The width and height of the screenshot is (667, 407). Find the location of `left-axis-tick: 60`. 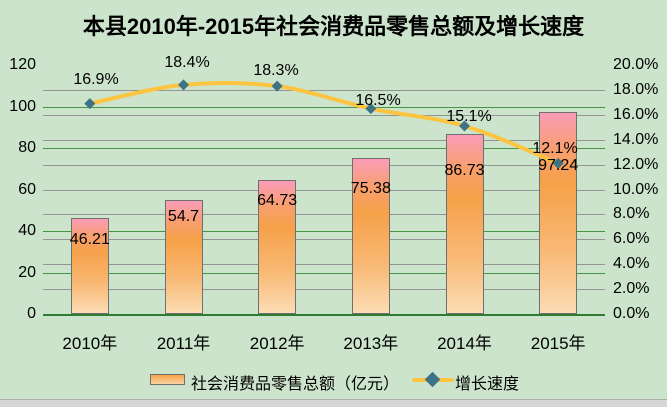

left-axis-tick: 60 is located at coordinates (27, 189).